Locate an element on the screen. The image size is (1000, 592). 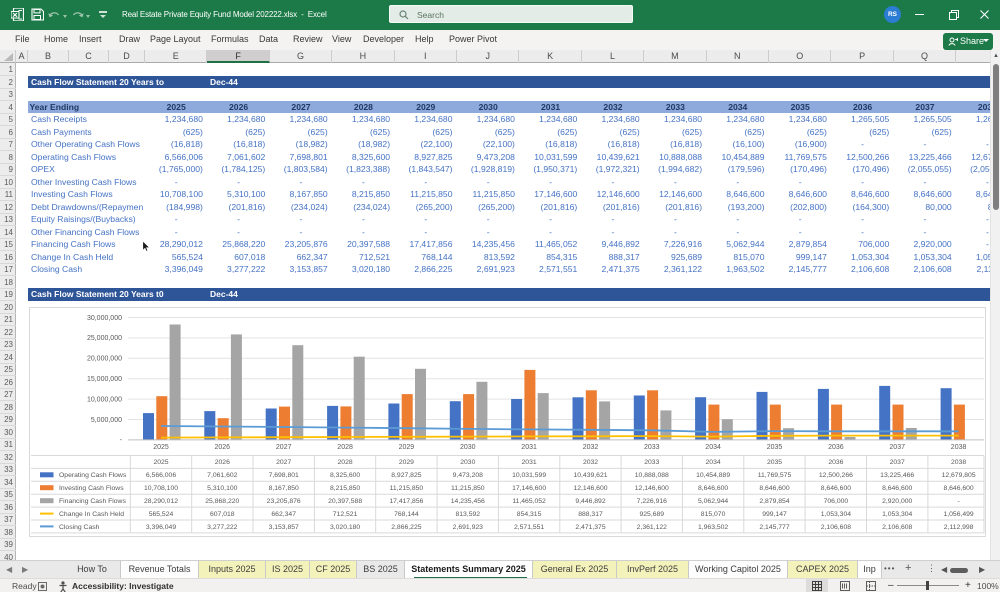
svg-text: 10,000,000 is located at coordinates (104, 399).